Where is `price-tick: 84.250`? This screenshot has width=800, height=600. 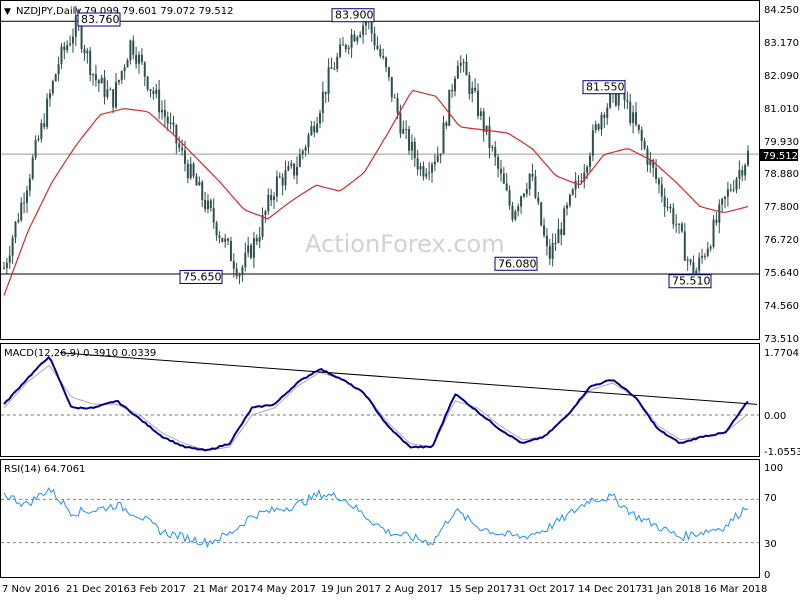
price-tick: 84.250 is located at coordinates (781, 10).